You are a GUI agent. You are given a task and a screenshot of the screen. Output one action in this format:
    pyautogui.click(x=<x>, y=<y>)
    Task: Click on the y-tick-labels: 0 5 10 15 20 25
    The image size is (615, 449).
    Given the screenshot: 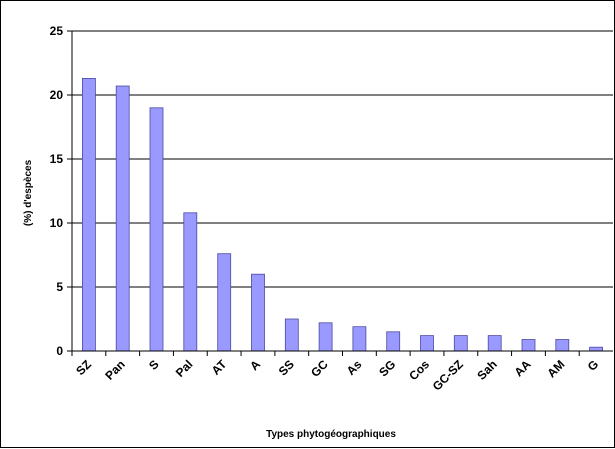 What is the action you would take?
    pyautogui.click(x=57, y=191)
    